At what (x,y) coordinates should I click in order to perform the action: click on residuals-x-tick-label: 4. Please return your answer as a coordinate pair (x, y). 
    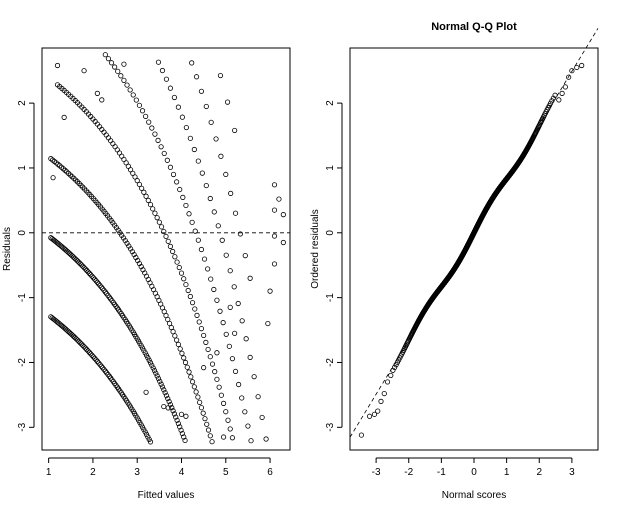
    Looking at the image, I should click on (182, 472).